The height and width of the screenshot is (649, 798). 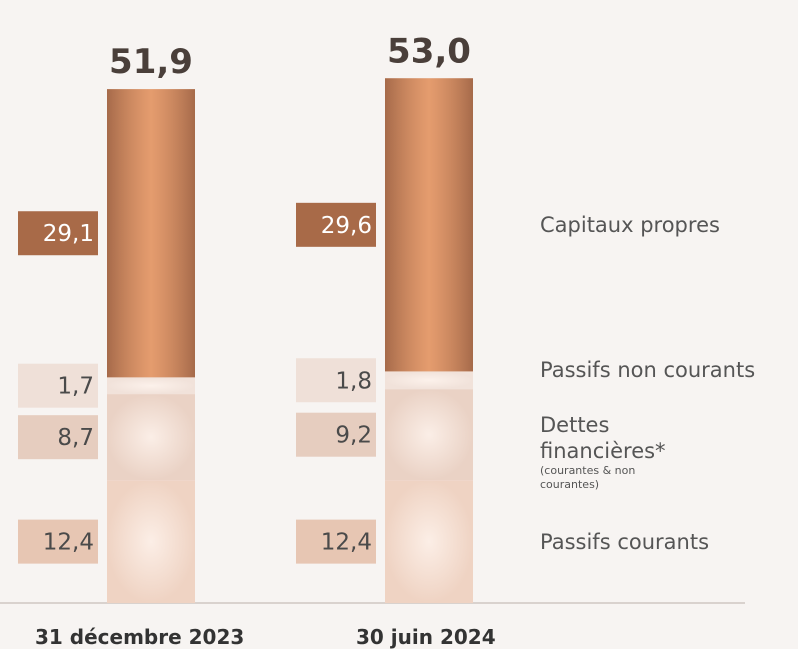 What do you see at coordinates (648, 370) in the screenshot?
I see `legend-label: Passifs non courants` at bounding box center [648, 370].